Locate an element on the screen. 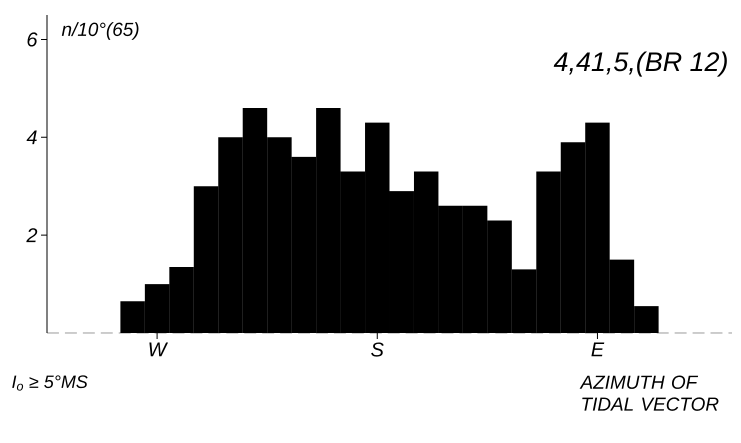 This screenshot has width=741, height=443. text: 4,41,5,(BR 12) is located at coordinates (640, 64).